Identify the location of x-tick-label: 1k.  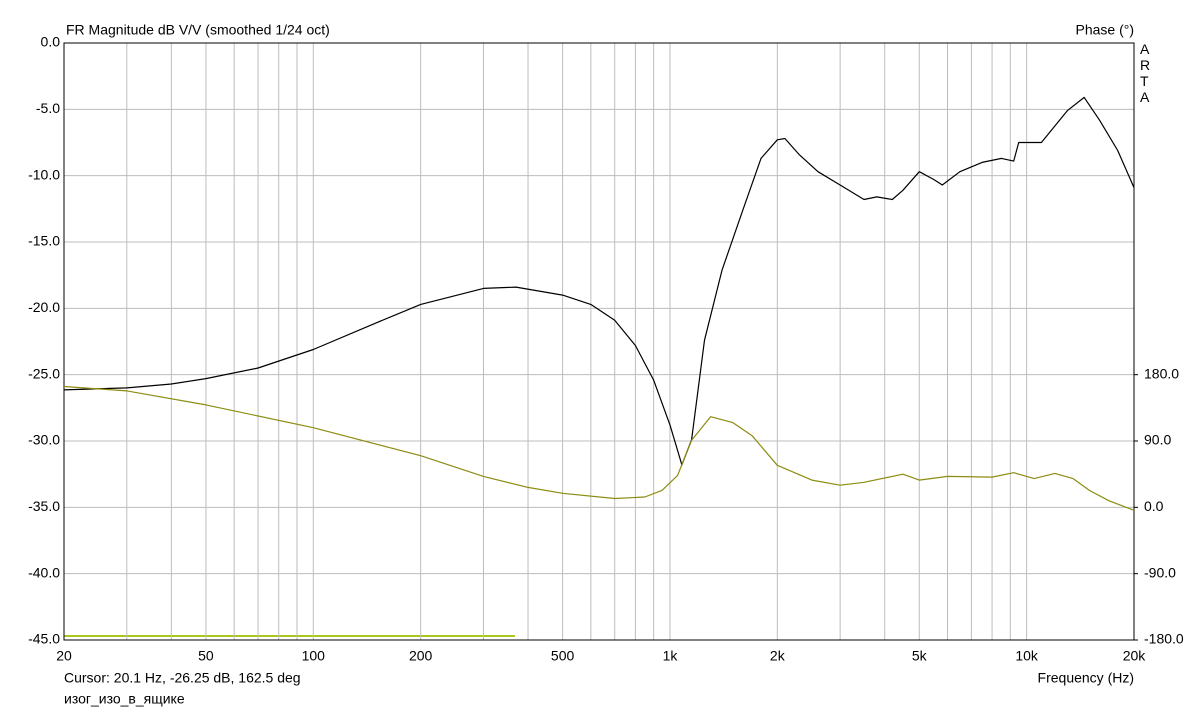
(671, 656).